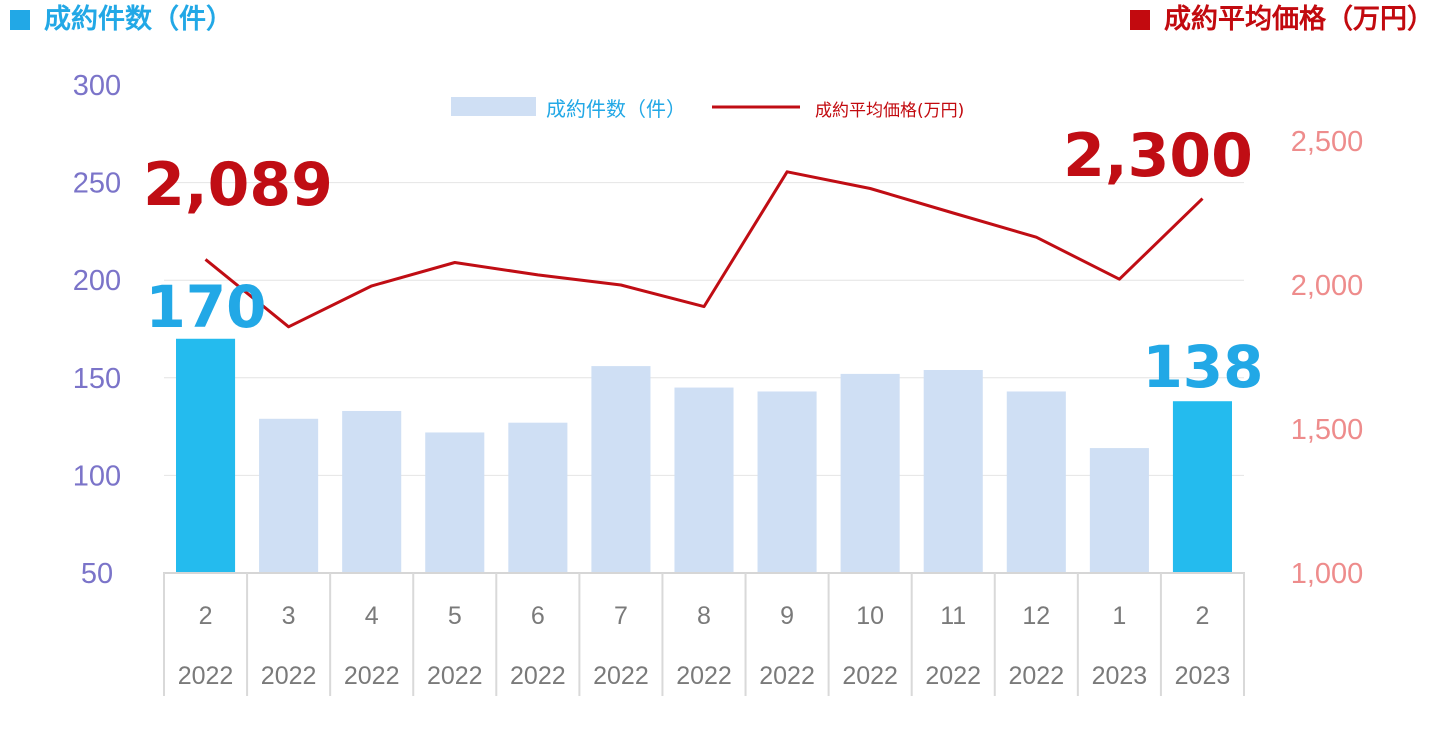 The height and width of the screenshot is (738, 1440). I want to click on bar-first-label: 170, so click(205, 307).